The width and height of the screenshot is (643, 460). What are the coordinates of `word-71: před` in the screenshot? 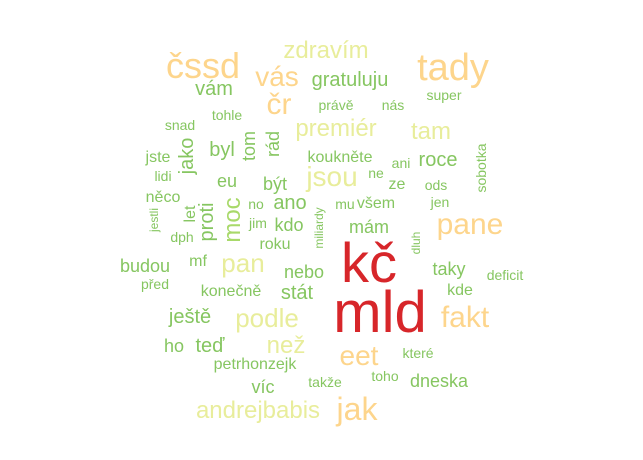 It's located at (155, 284).